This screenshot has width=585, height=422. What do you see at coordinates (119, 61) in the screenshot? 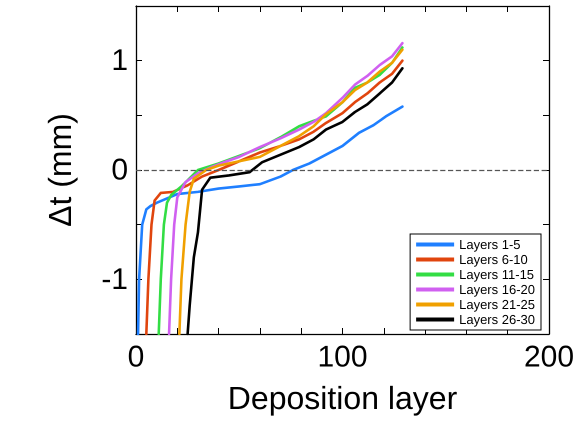
I see `y-tick-label: 1` at bounding box center [119, 61].